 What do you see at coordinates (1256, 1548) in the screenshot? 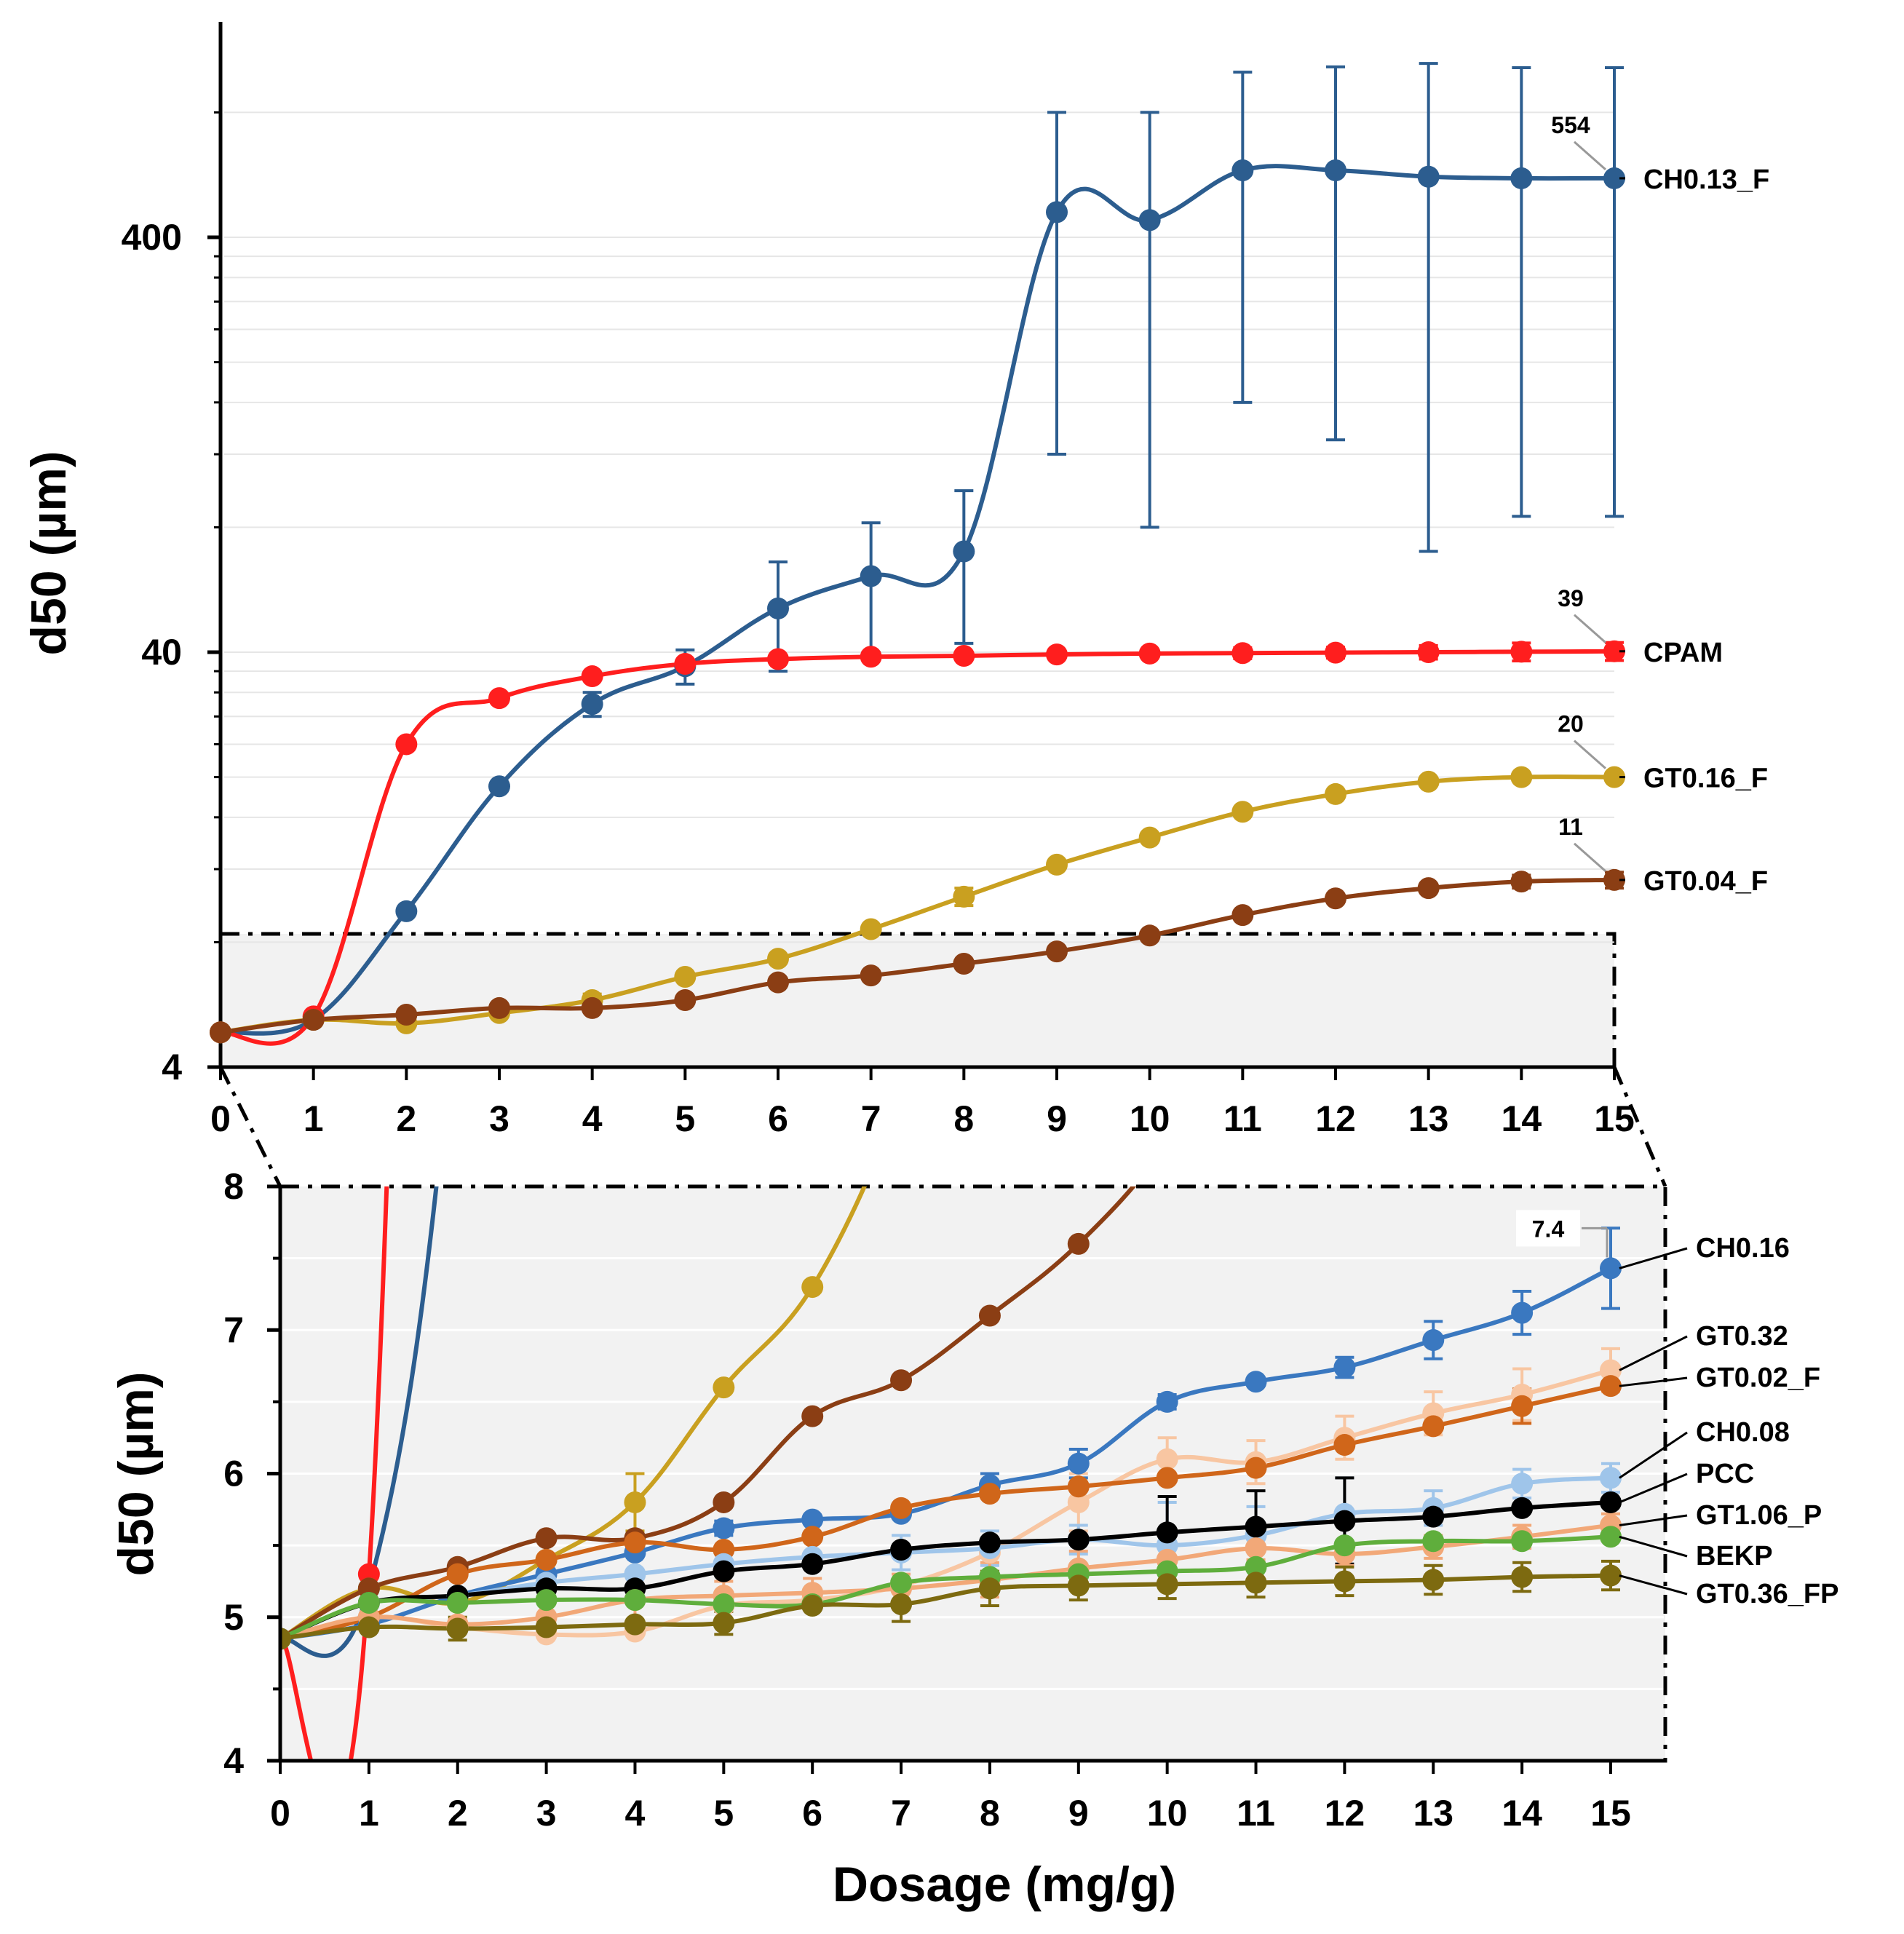
I see `bottom-point-gt1-06-p` at bounding box center [1256, 1548].